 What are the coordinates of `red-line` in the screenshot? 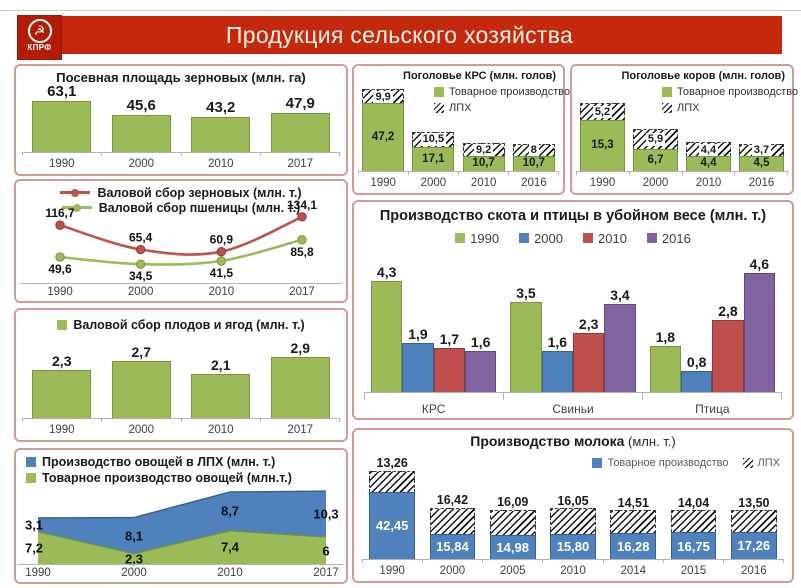 It's located at (181, 235).